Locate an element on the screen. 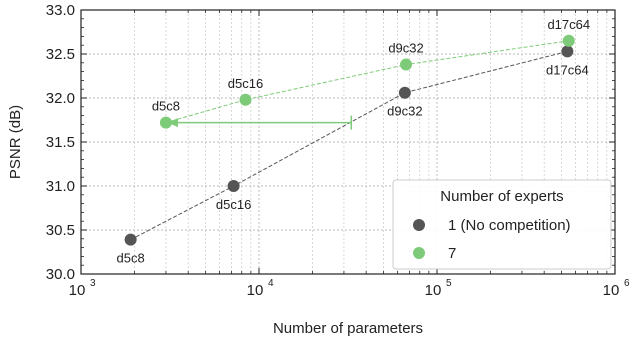 Image resolution: width=639 pixels, height=341 pixels. x-tick-label-exponent: 3 is located at coordinates (93, 283).